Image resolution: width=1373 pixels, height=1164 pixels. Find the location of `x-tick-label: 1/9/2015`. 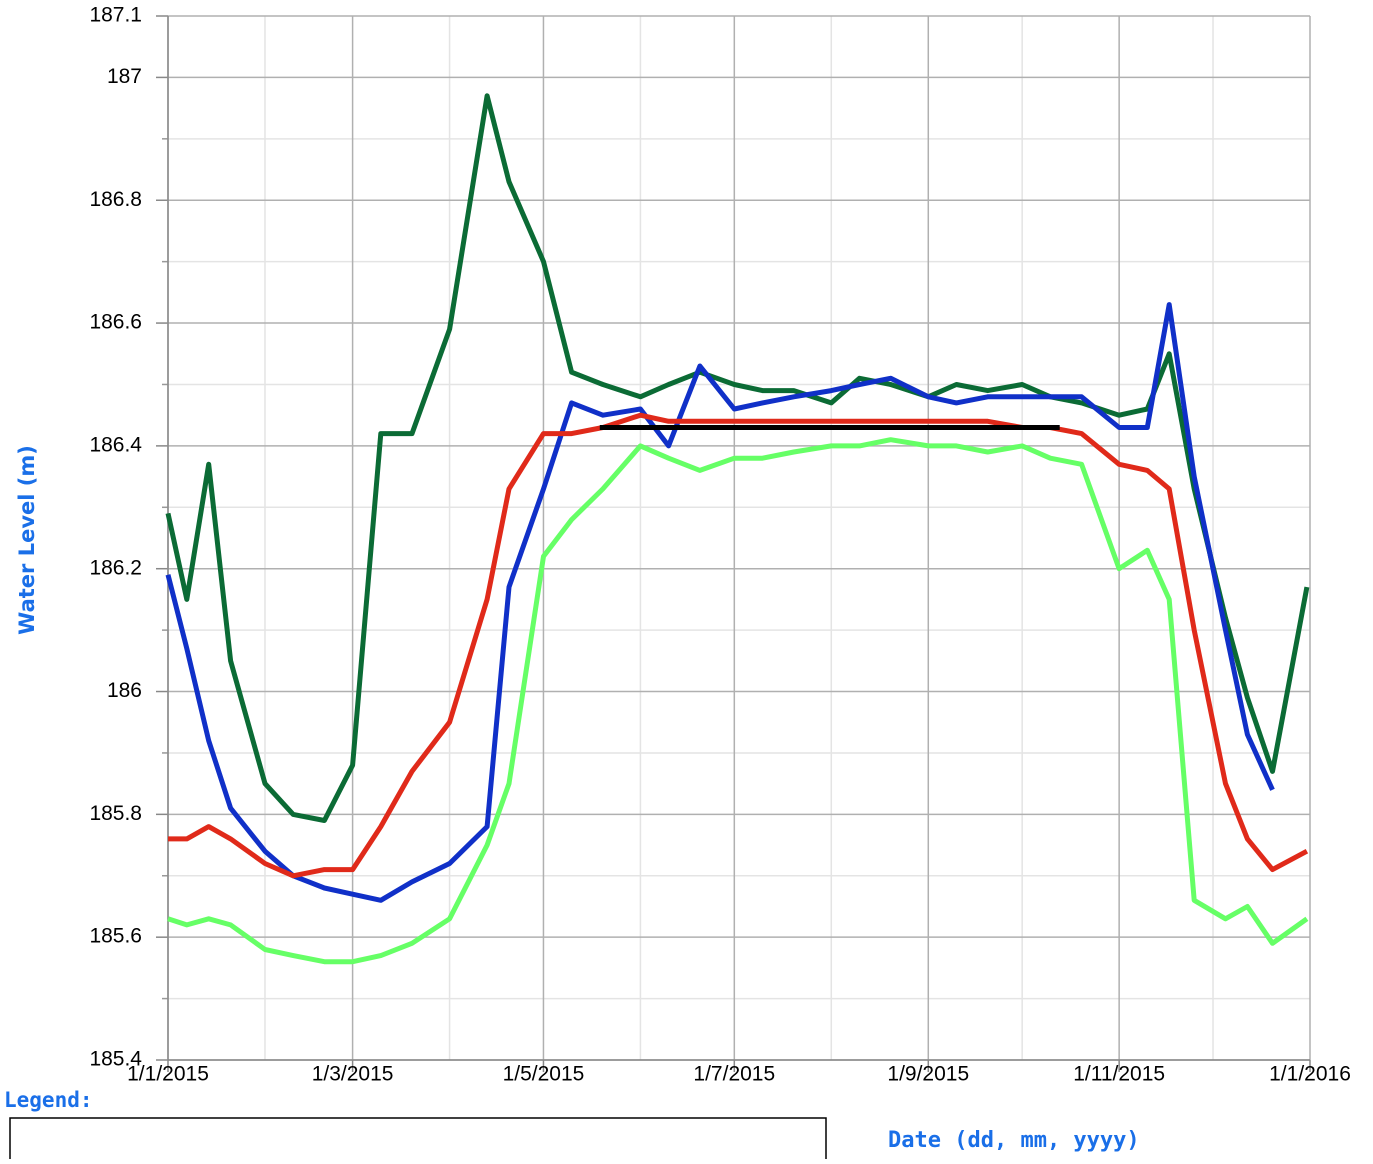

x-tick-label: 1/9/2015 is located at coordinates (928, 1074).